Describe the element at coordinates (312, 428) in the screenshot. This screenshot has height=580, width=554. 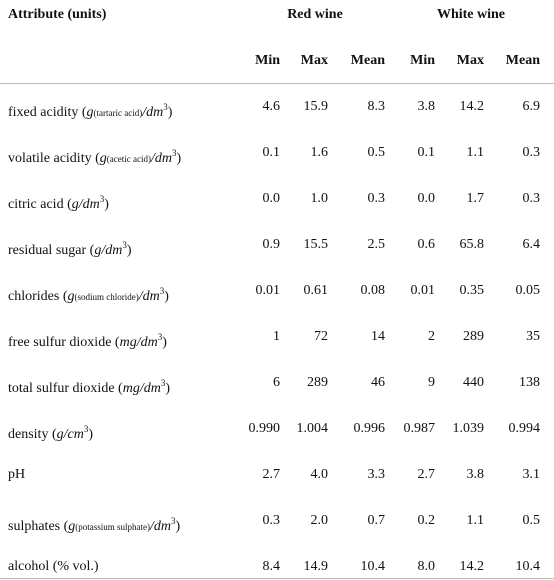
I see `cell-value: 1.004` at that location.